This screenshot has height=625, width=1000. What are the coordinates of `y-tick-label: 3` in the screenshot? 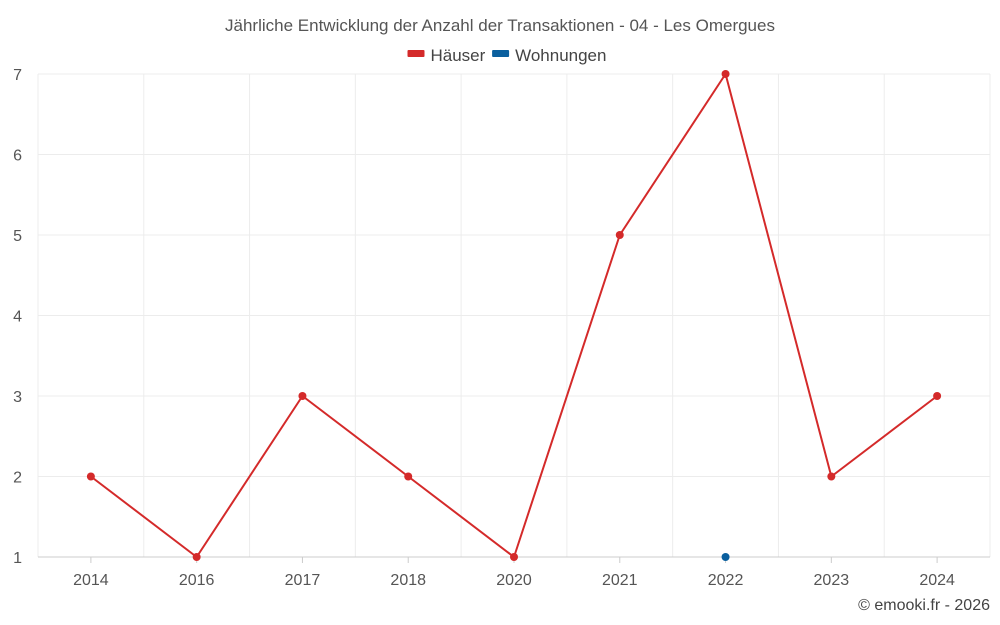 It's located at (17, 397).